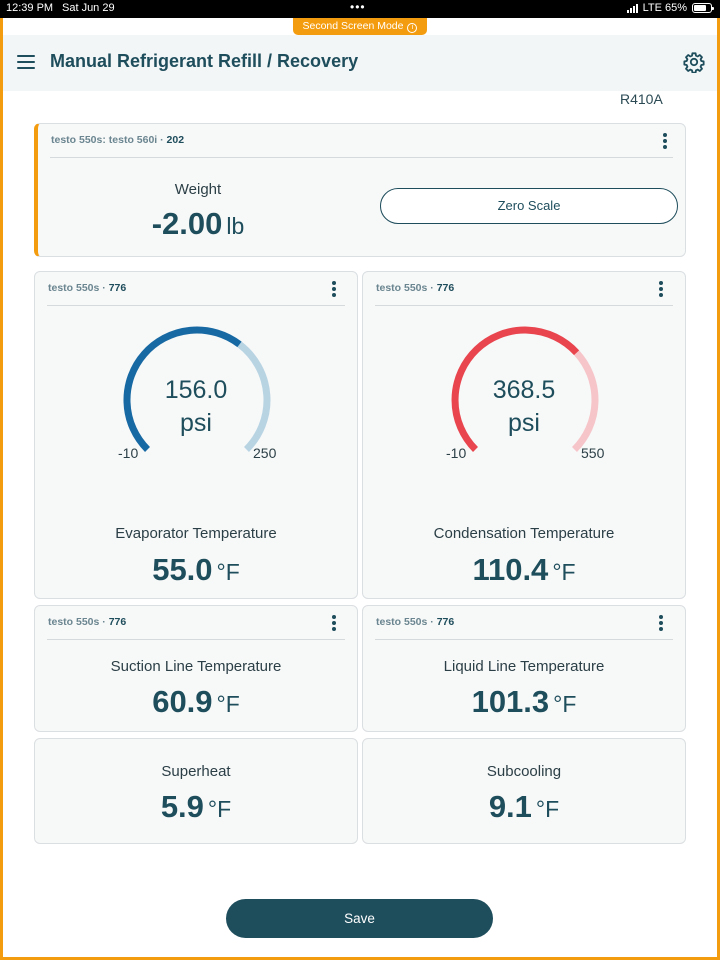 The height and width of the screenshot is (960, 720). I want to click on evaporator-number: 55.0, so click(182, 569).